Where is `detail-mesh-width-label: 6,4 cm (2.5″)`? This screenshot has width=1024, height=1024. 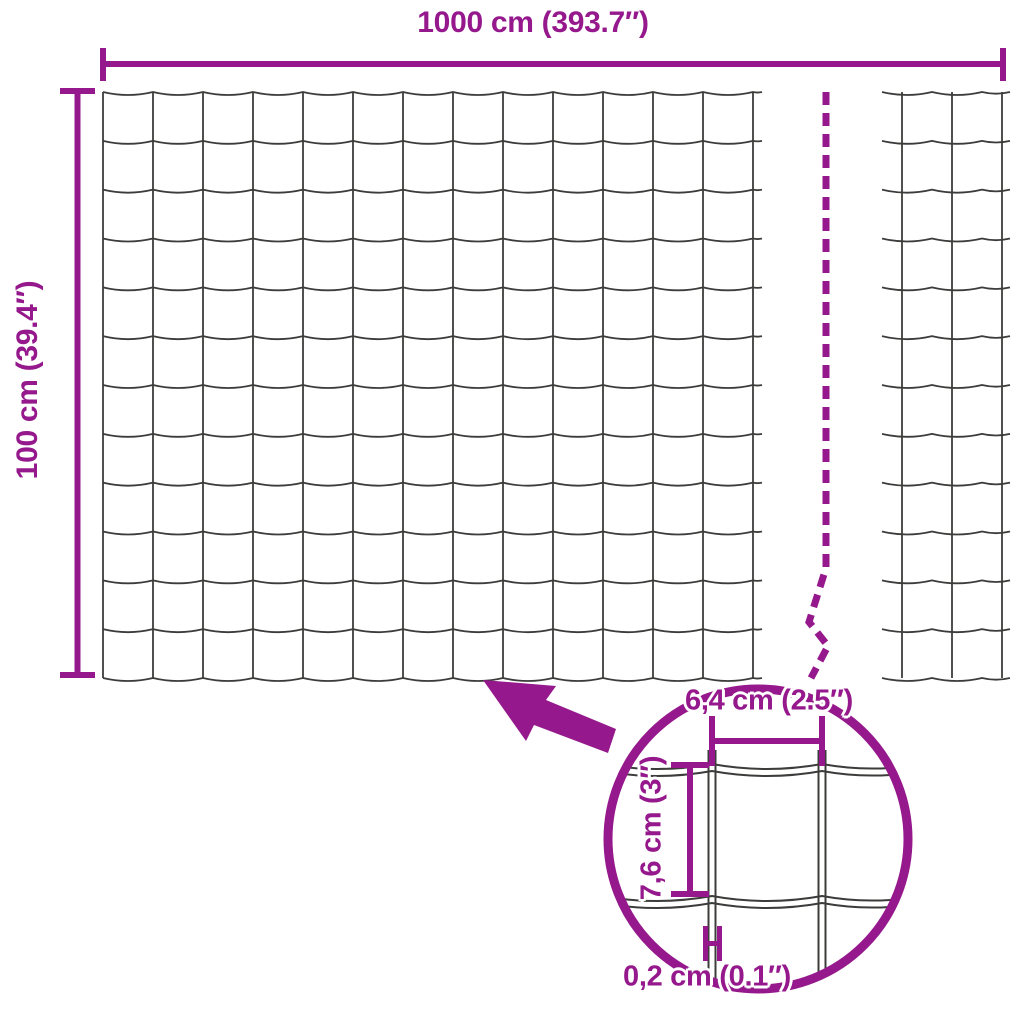 detail-mesh-width-label: 6,4 cm (2.5″) is located at coordinates (769, 700).